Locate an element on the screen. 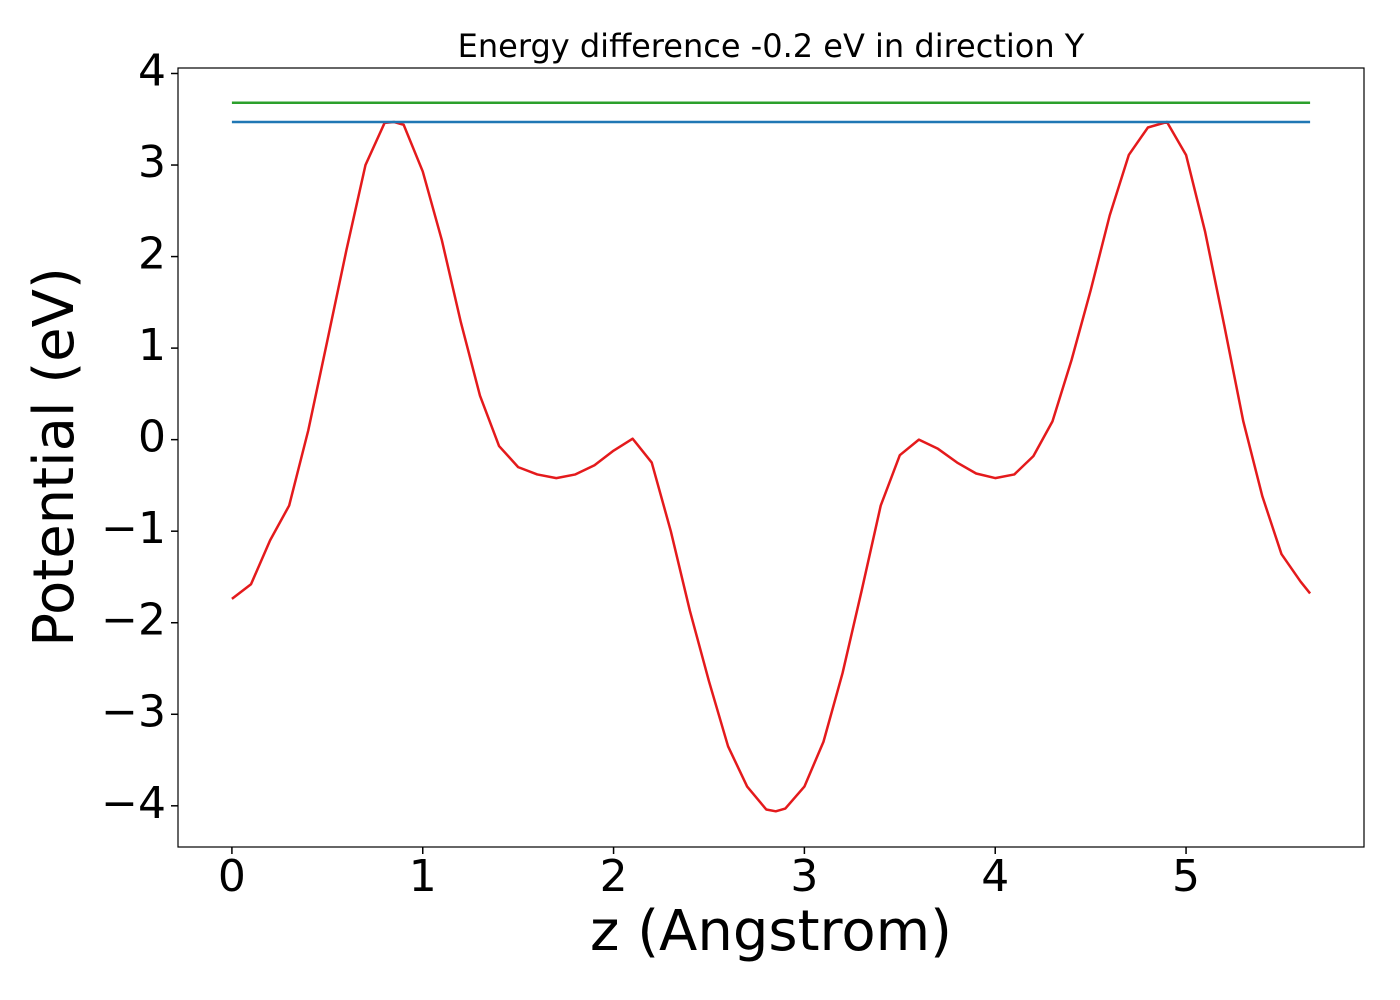  x-tick-label: 1 is located at coordinates (423, 876).